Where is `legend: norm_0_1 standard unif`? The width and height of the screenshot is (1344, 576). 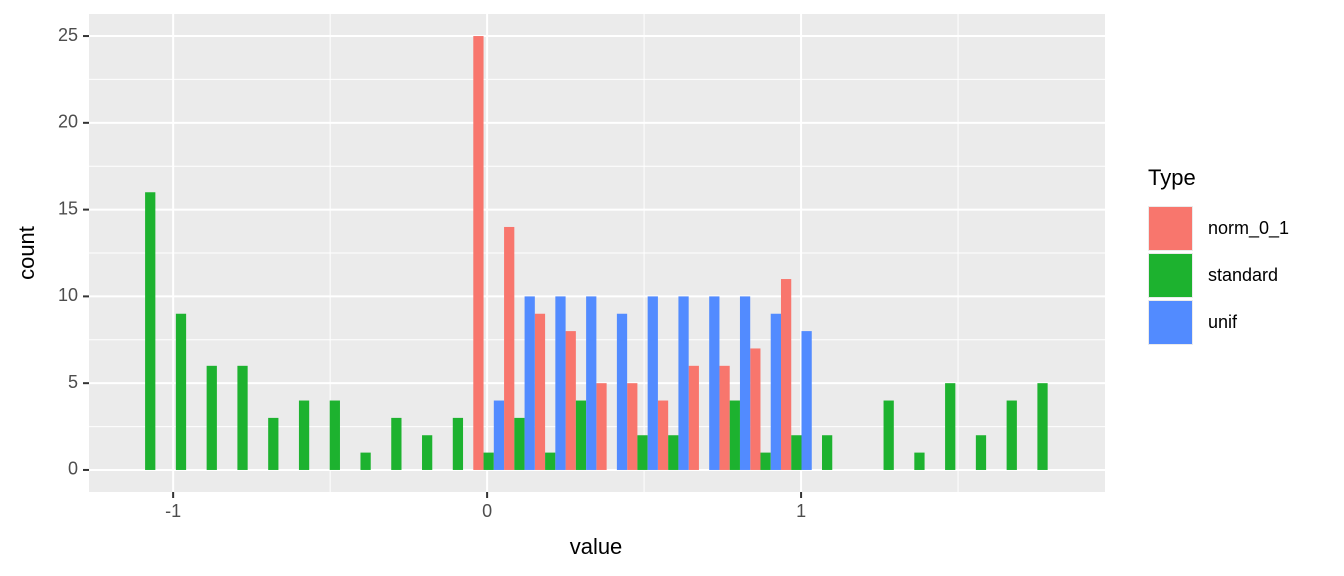
legend: norm_0_1 standard unif is located at coordinates (1218, 275).